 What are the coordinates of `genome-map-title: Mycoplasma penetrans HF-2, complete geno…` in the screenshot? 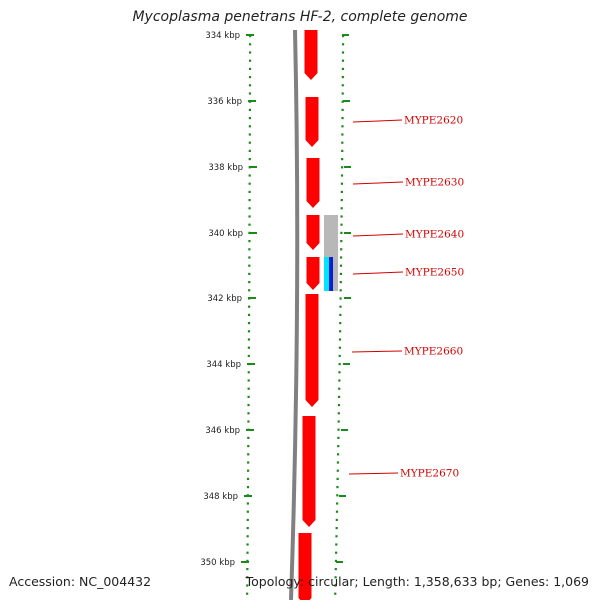 It's located at (300, 17).